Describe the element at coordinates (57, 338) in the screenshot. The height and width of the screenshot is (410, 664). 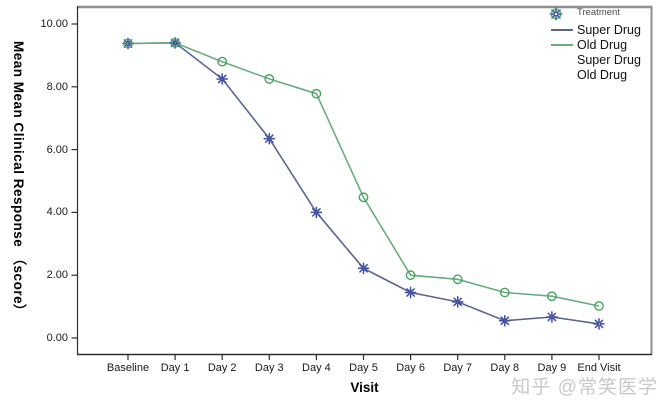
I see `y-tick-label: 0.00` at that location.